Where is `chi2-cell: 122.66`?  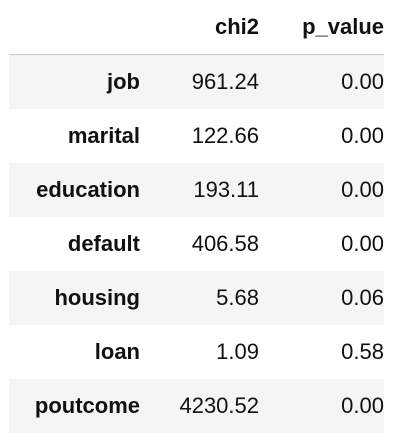 chi2-cell: 122.66 is located at coordinates (225, 135).